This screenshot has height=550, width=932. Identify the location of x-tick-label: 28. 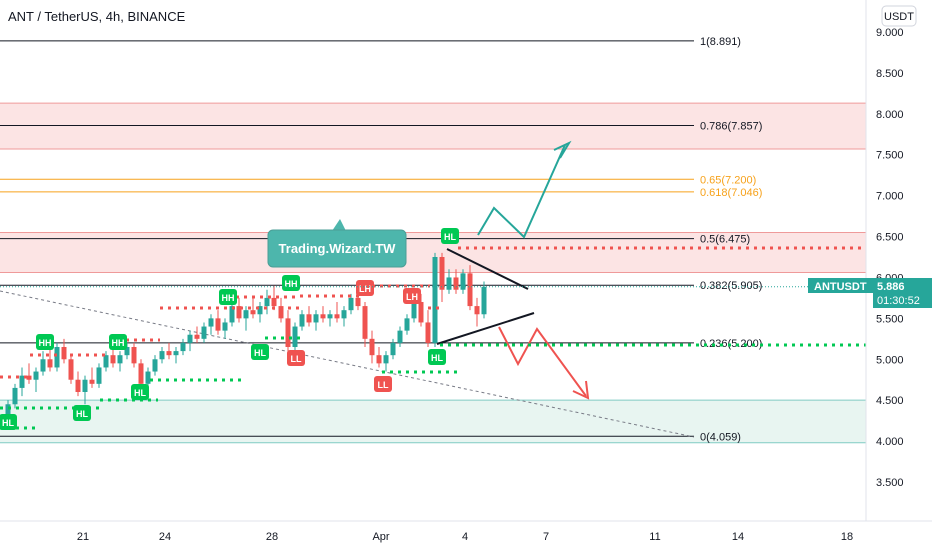
(272, 537).